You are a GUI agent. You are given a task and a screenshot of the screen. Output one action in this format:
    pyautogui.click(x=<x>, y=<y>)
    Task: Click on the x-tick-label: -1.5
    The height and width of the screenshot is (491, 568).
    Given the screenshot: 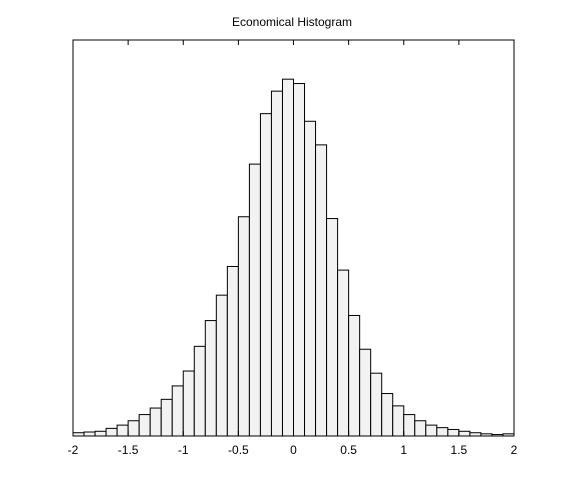 What is the action you would take?
    pyautogui.click(x=128, y=450)
    